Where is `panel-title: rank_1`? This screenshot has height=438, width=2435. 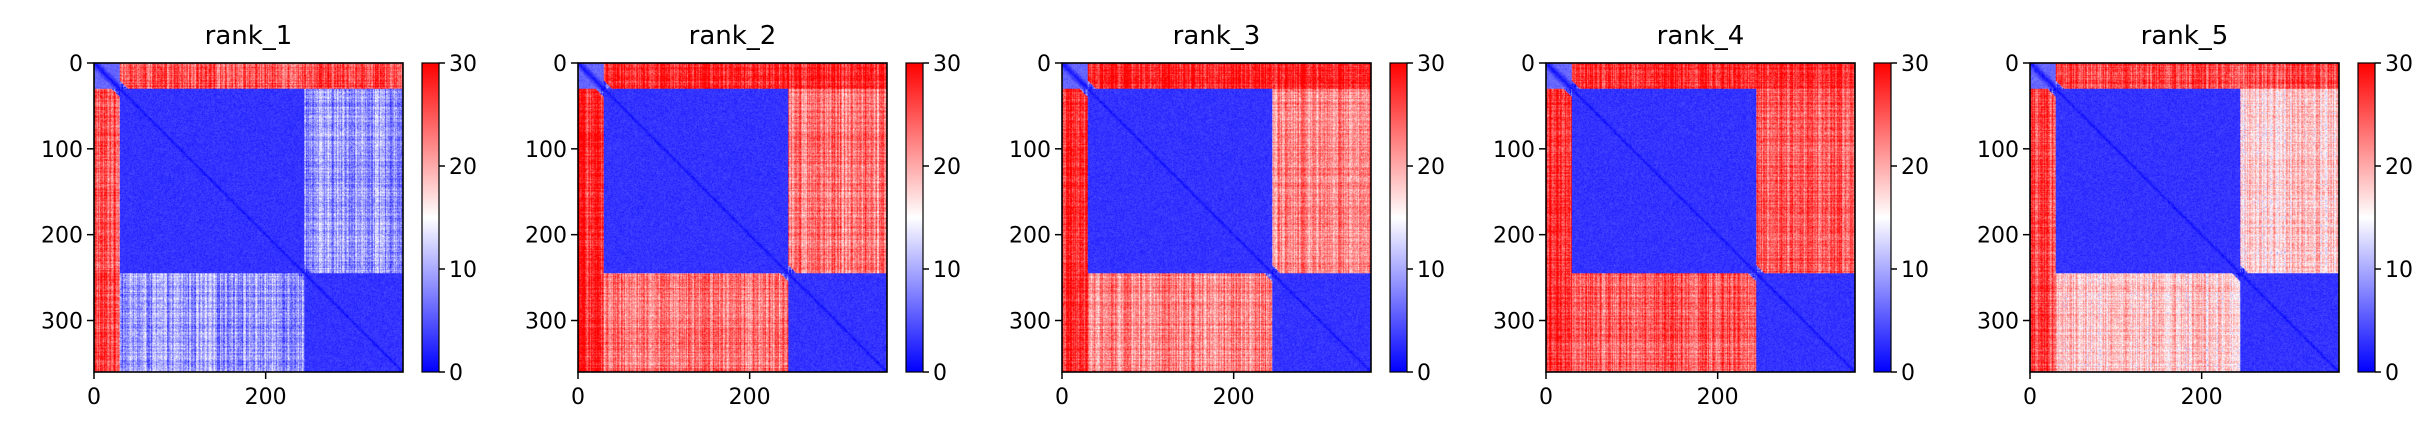
panel-title: rank_1 is located at coordinates (249, 36).